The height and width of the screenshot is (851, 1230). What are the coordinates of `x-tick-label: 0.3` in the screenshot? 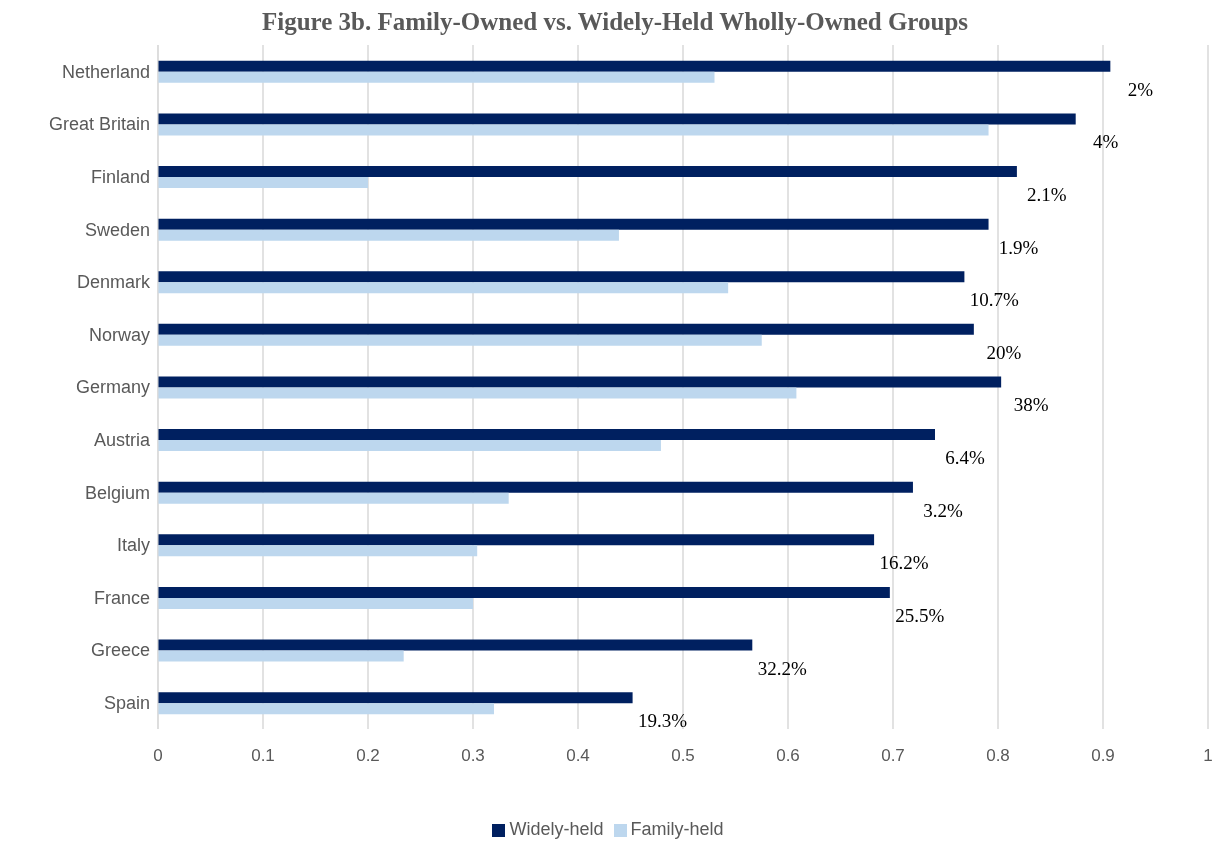 It's located at (473, 756).